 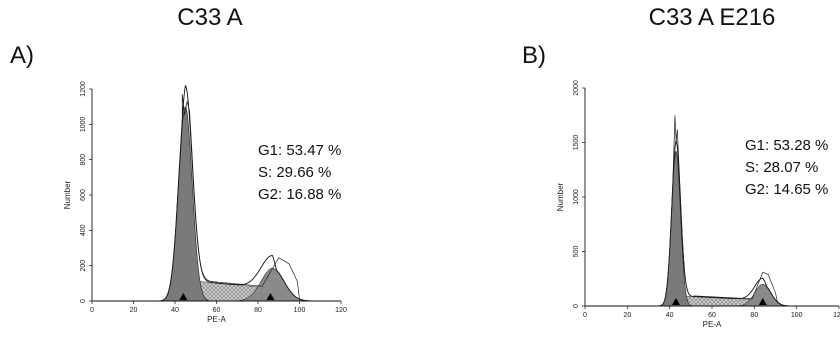 I want to click on panel-label: B), so click(x=534, y=55).